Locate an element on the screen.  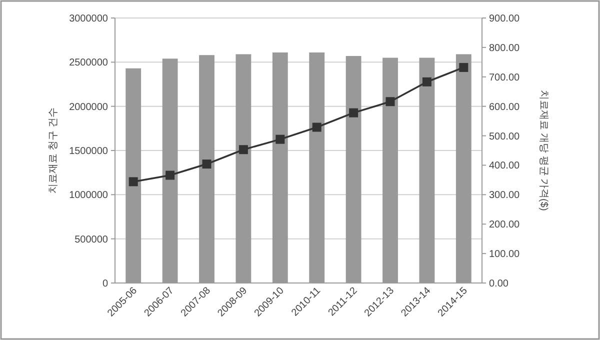
y-tick-label: 3000000 is located at coordinates (88, 19).